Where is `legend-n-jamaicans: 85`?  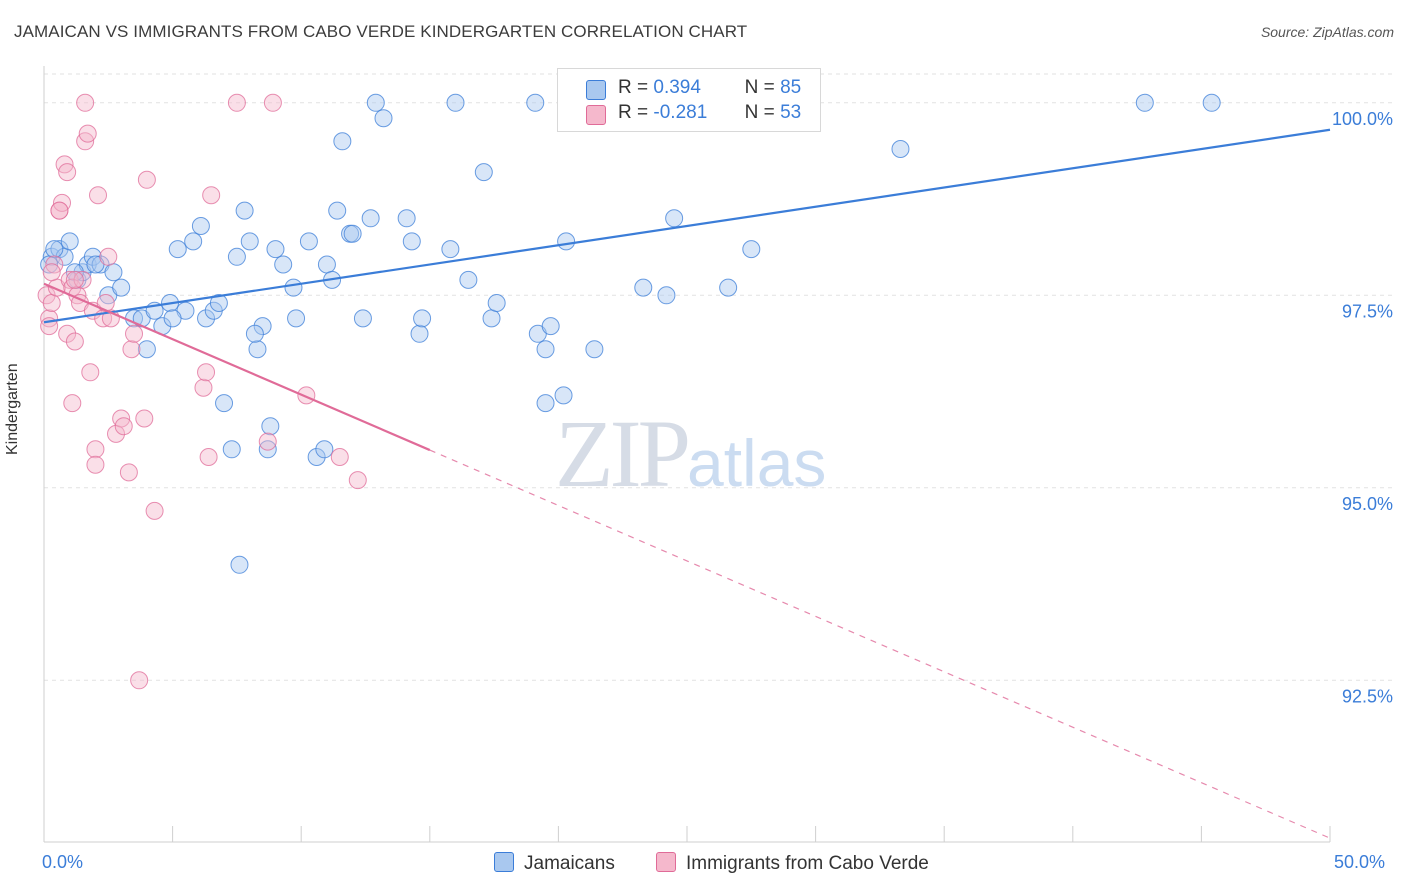
legend-n-jamaicans: 85 is located at coordinates (791, 87).